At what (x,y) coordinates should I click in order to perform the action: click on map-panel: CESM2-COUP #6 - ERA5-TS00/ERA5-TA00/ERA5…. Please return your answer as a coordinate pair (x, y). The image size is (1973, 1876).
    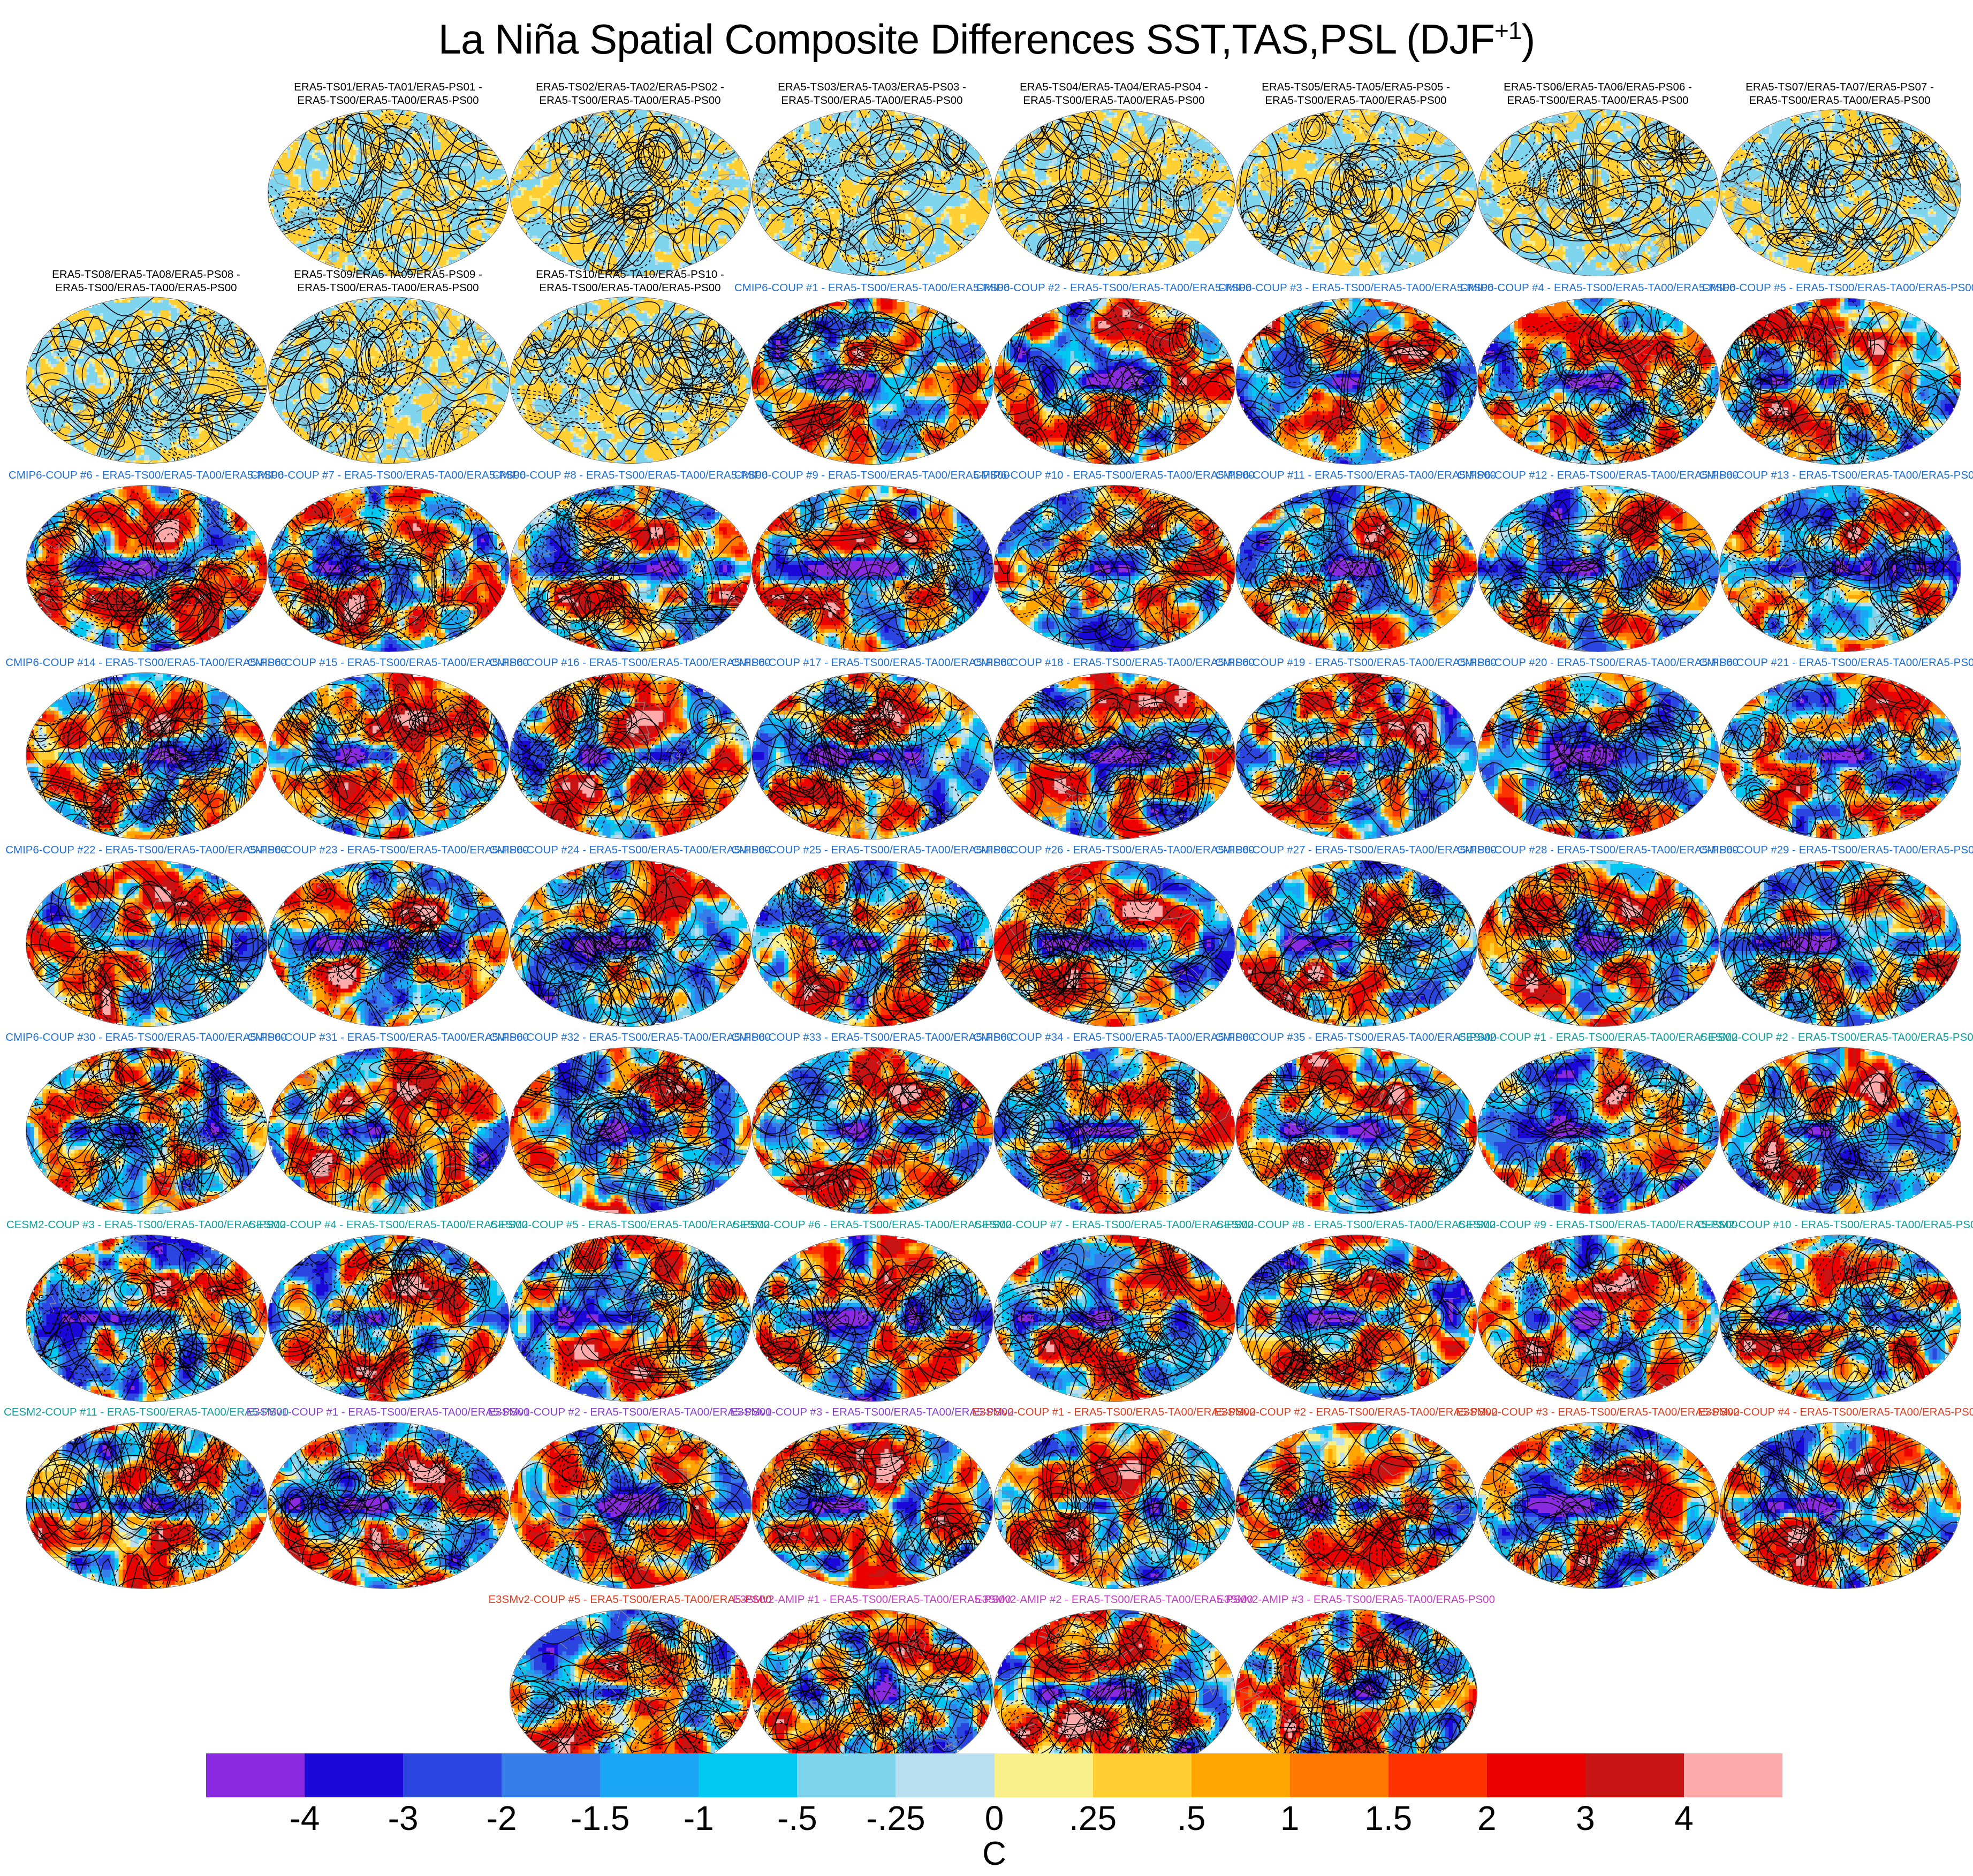
    Looking at the image, I should click on (872, 1304).